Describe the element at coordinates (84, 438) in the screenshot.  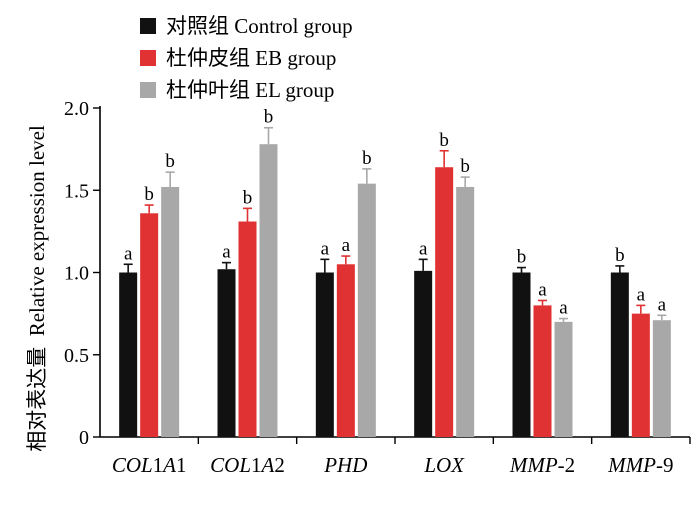
I see `y-tick-label: 0` at that location.